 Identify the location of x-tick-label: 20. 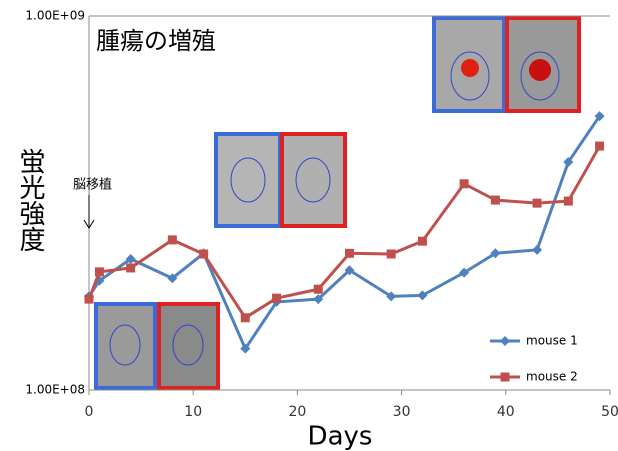
(297, 412).